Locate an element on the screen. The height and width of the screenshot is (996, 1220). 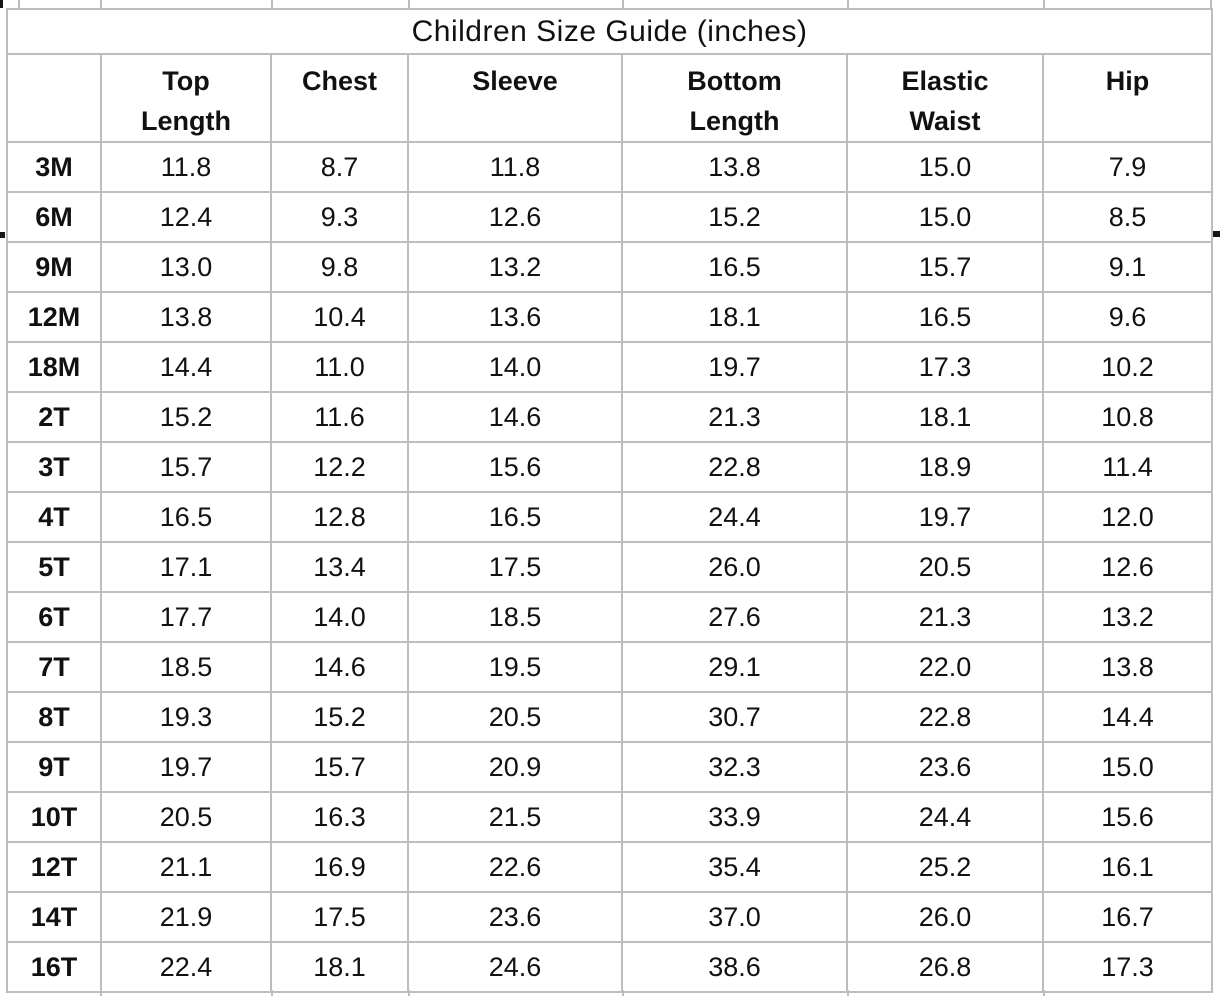
value-cell: 21.3 is located at coordinates (945, 617).